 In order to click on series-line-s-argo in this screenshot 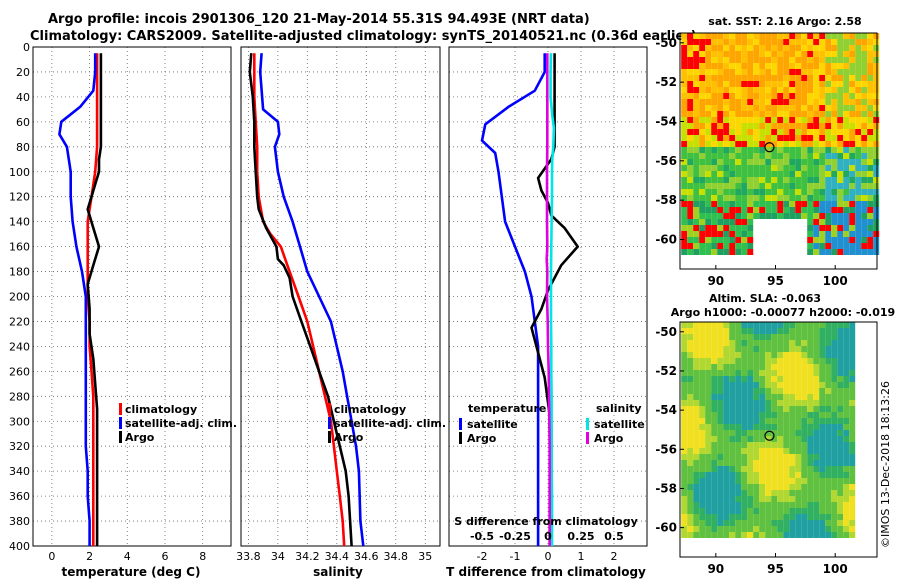, I will do `click(548, 299)`.